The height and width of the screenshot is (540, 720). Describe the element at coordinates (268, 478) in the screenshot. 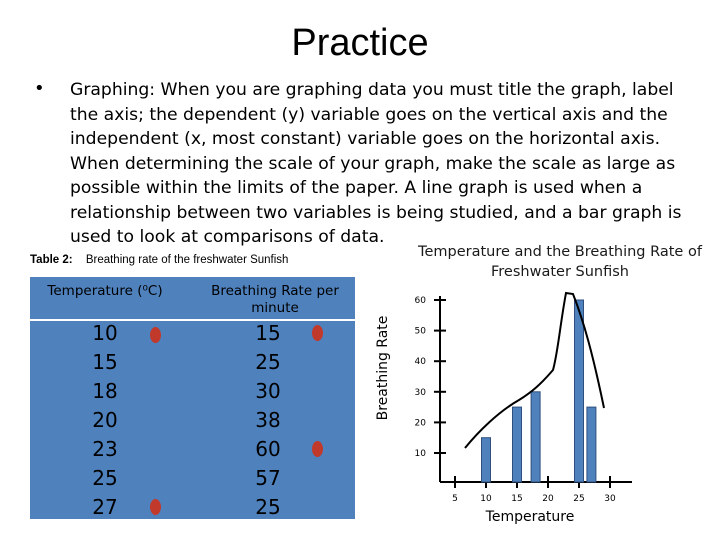

I see `rate-cell: 57` at that location.